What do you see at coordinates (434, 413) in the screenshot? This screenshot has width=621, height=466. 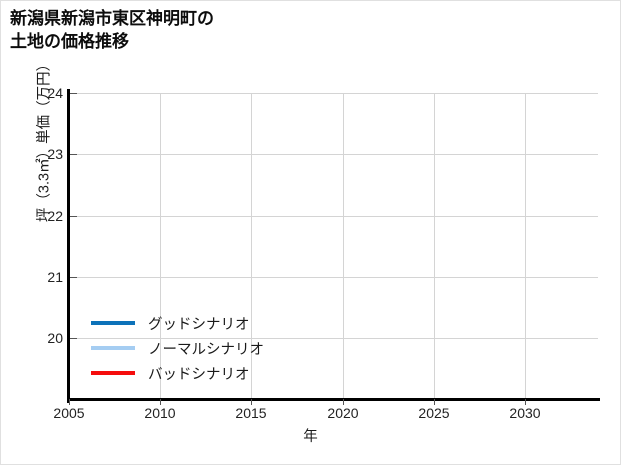 I see `x-tick-label-2025: 2025` at bounding box center [434, 413].